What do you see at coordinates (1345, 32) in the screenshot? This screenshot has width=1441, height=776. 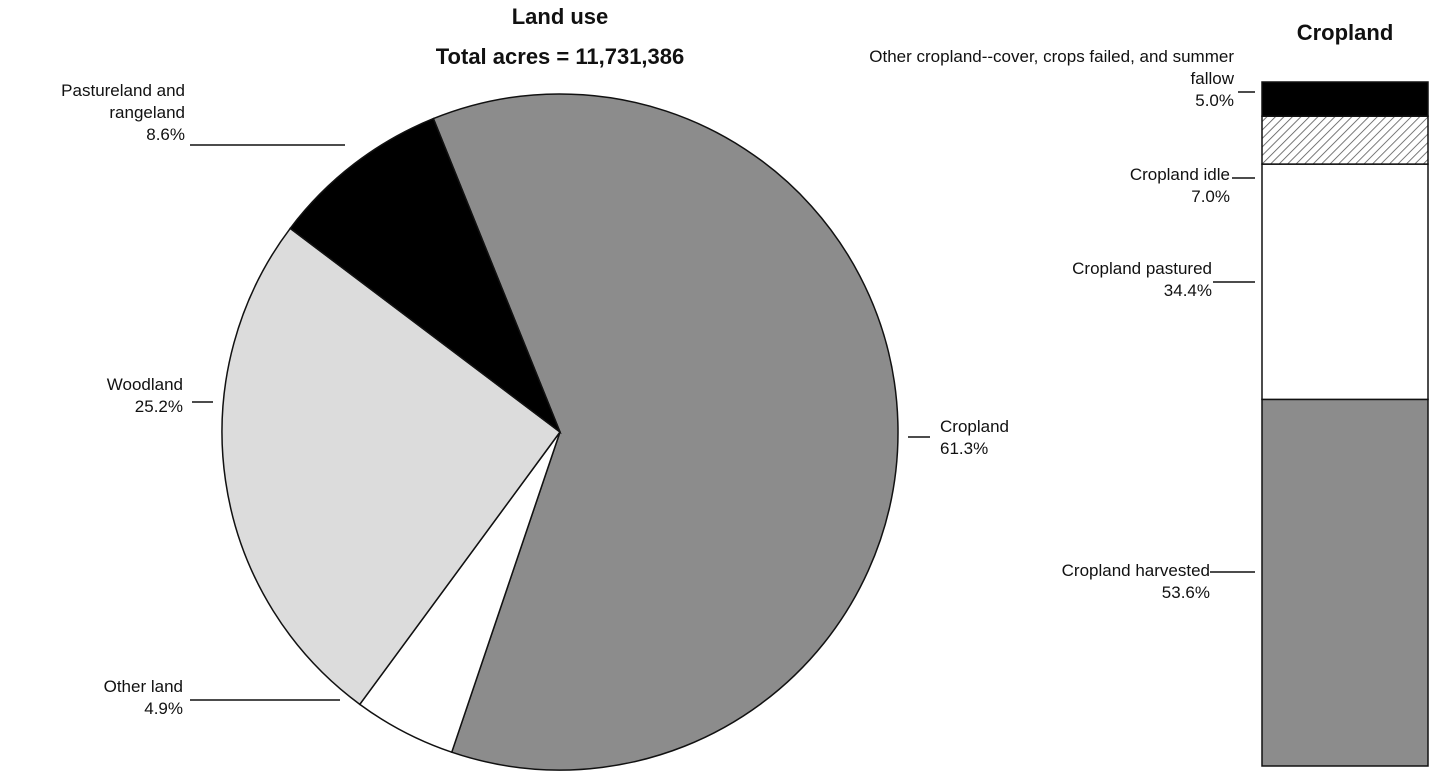 I see `chart-title: Cropland` at bounding box center [1345, 32].